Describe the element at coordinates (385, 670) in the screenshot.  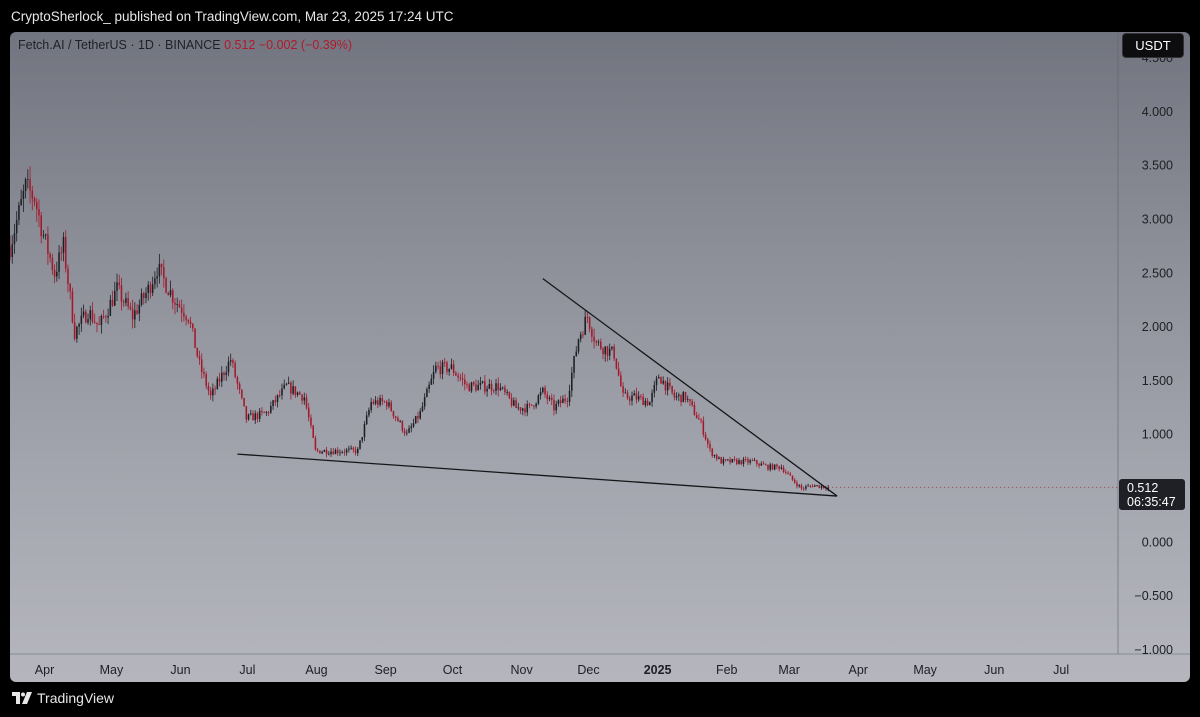
I see `x-tick-label: Sep` at that location.